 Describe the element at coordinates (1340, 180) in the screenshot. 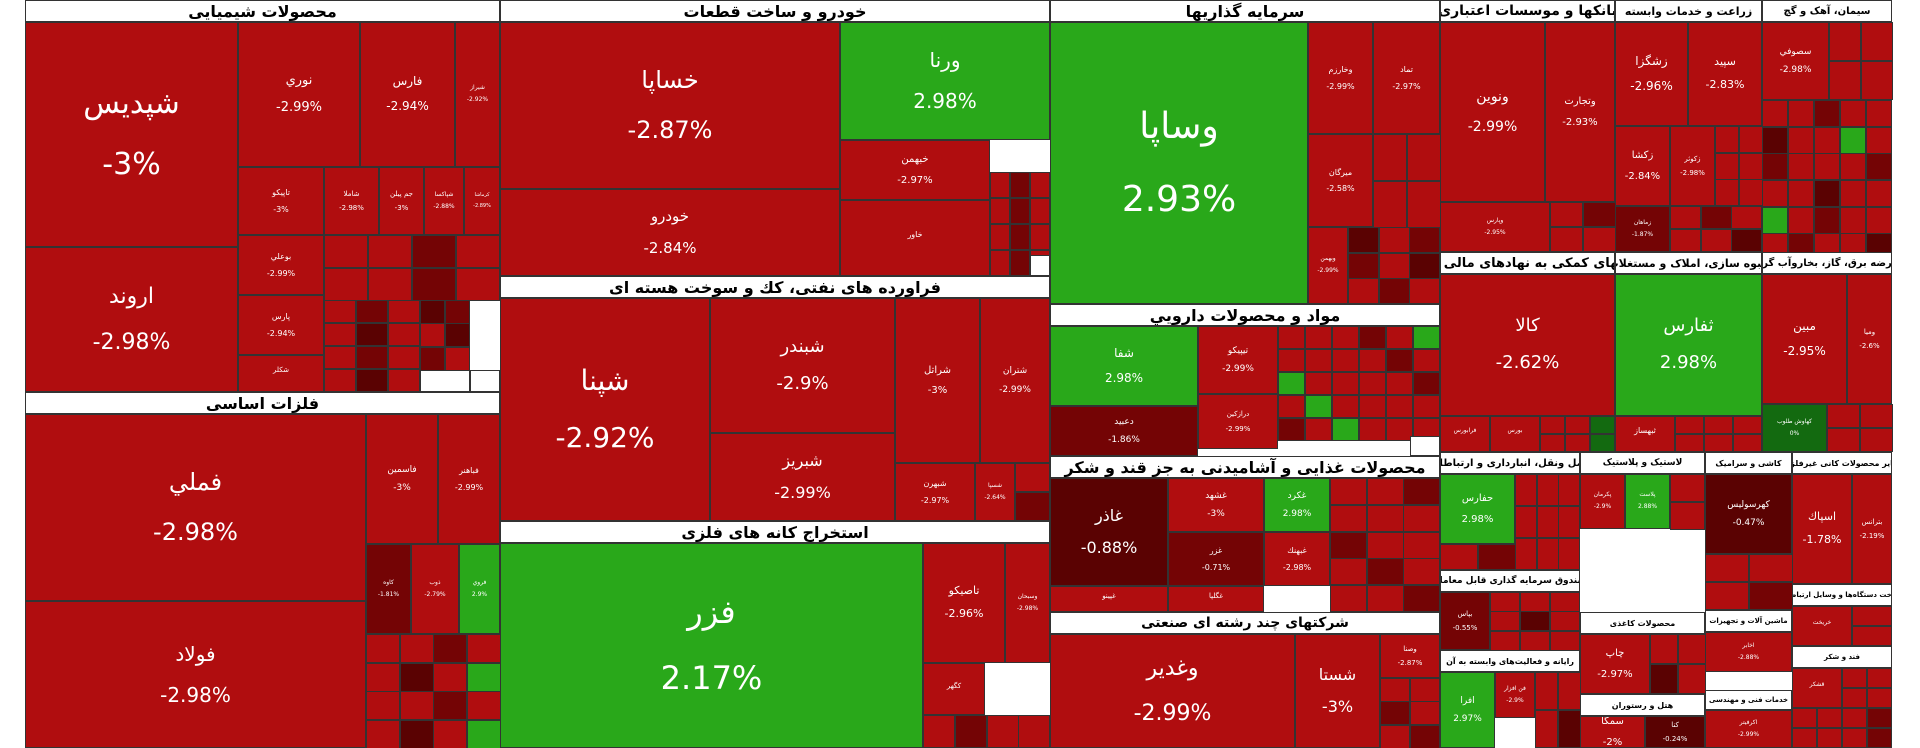

I see `stock-tile: ميرگان -2.58%` at that location.